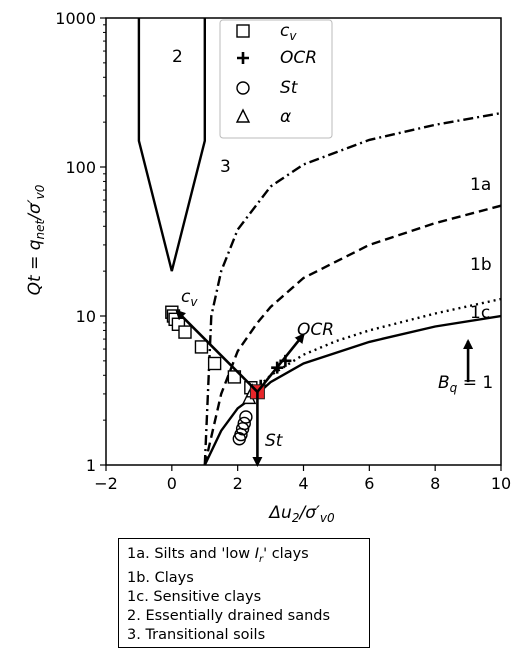  Describe the element at coordinates (285, 117) in the screenshot. I see `legend-label: α` at that location.